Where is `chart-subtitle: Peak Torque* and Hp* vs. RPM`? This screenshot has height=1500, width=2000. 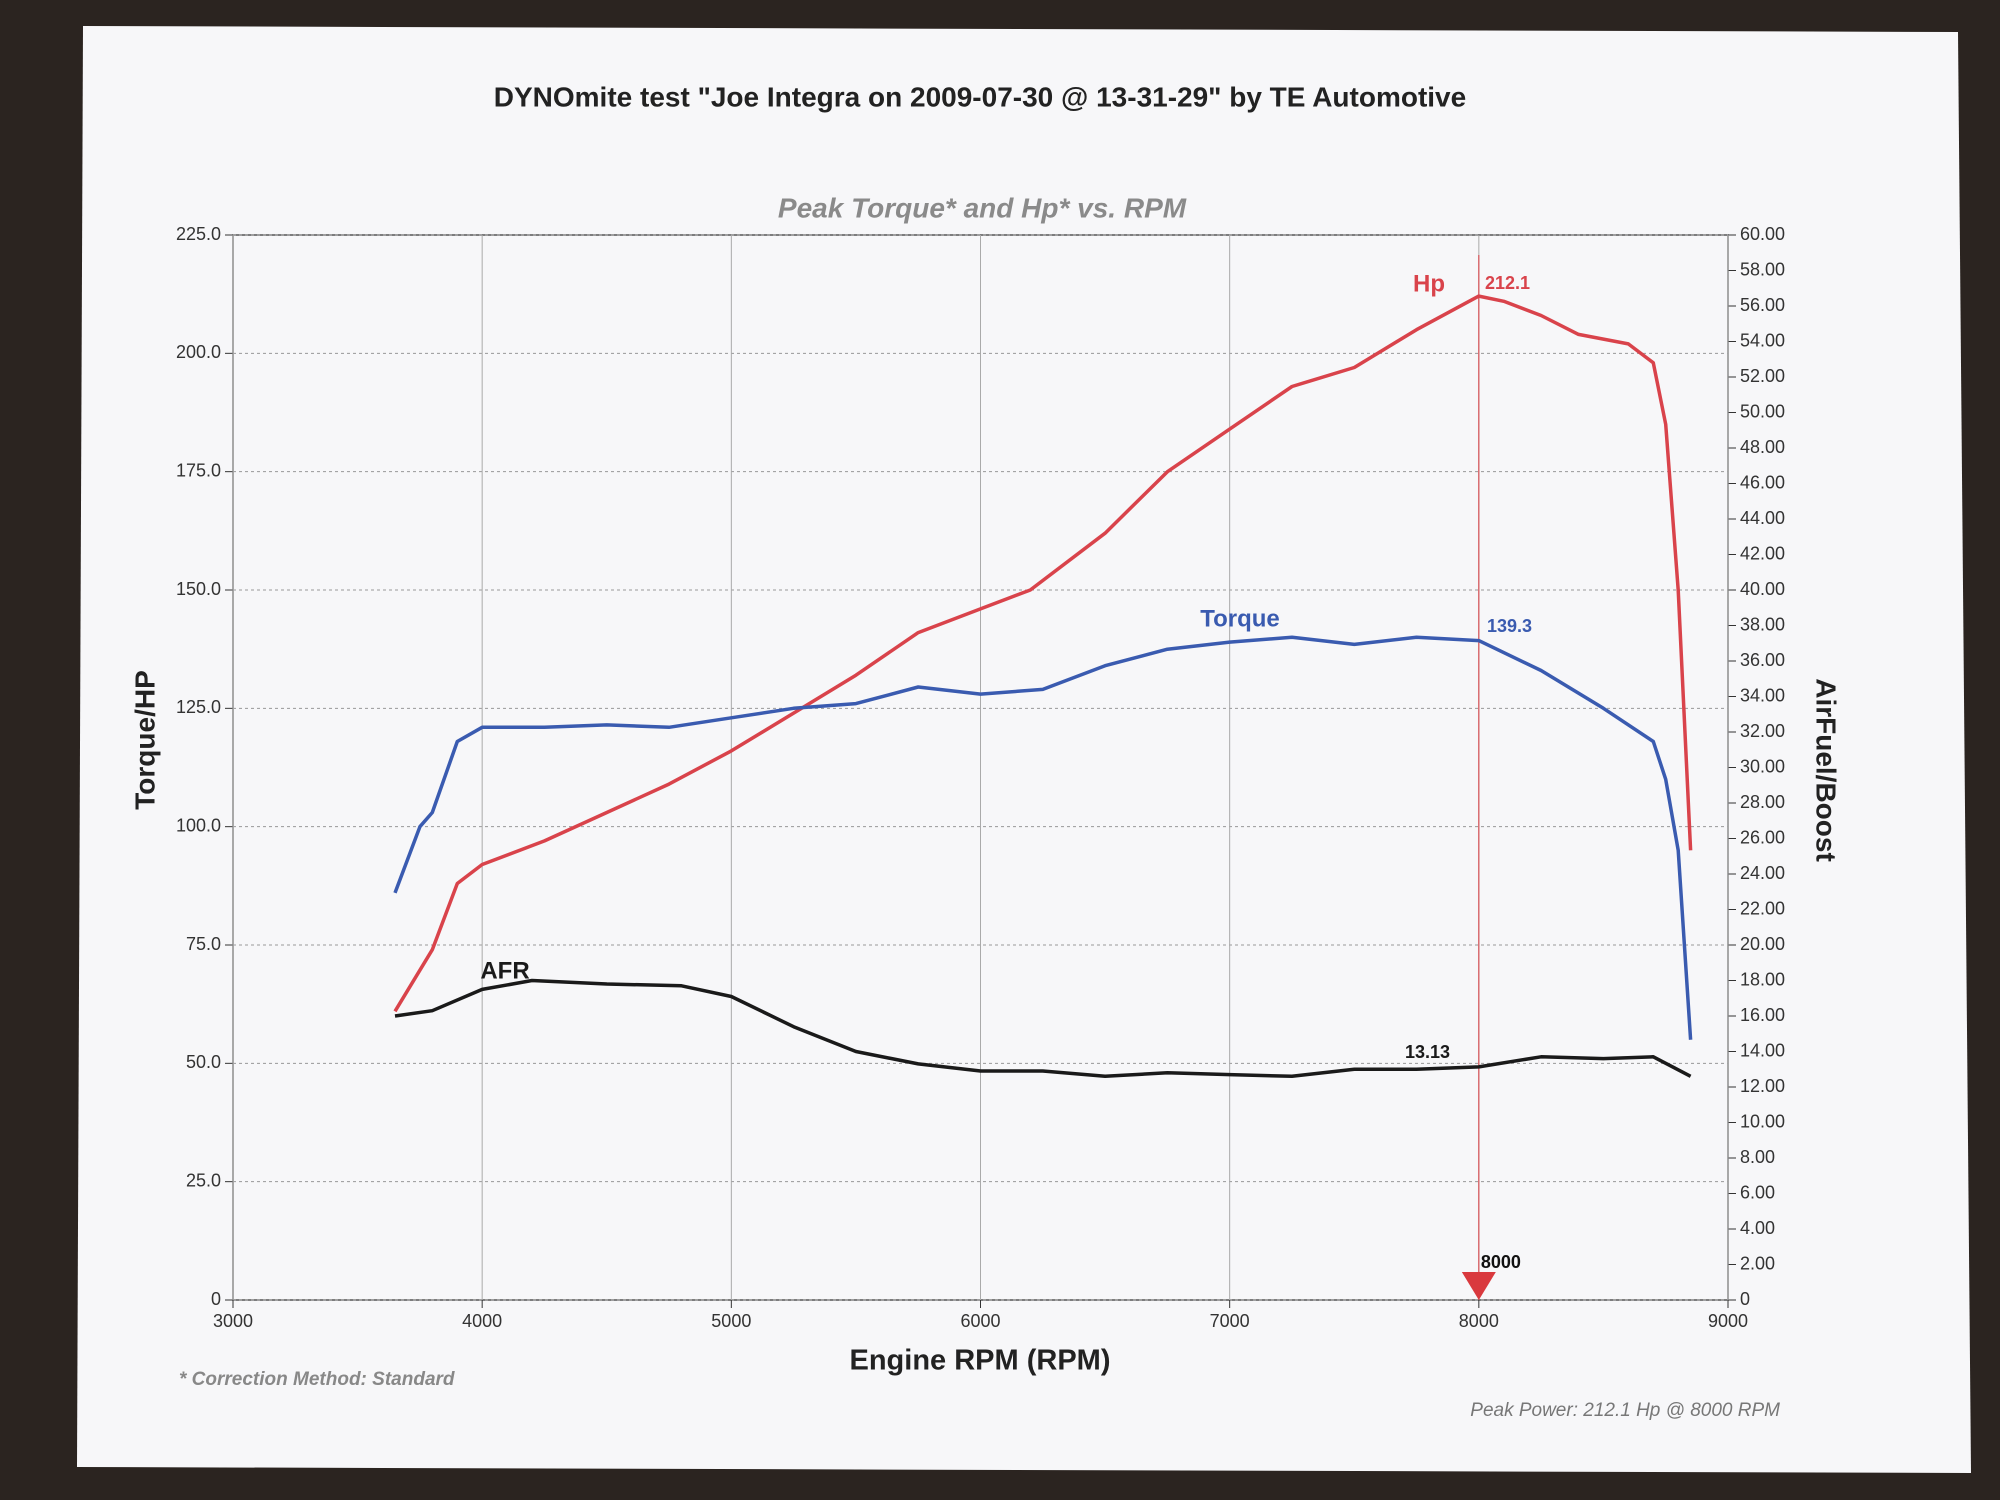
chart-subtitle: Peak Torque* and Hp* vs. RPM is located at coordinates (982, 207).